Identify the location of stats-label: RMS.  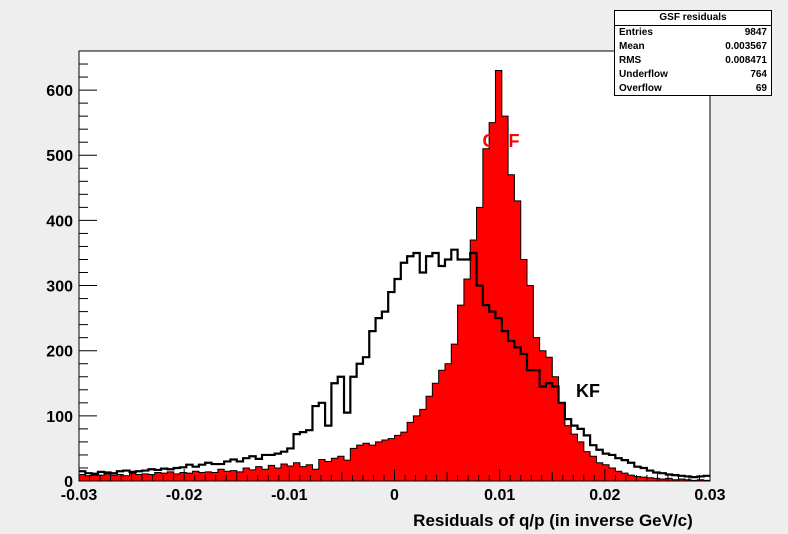
(630, 60).